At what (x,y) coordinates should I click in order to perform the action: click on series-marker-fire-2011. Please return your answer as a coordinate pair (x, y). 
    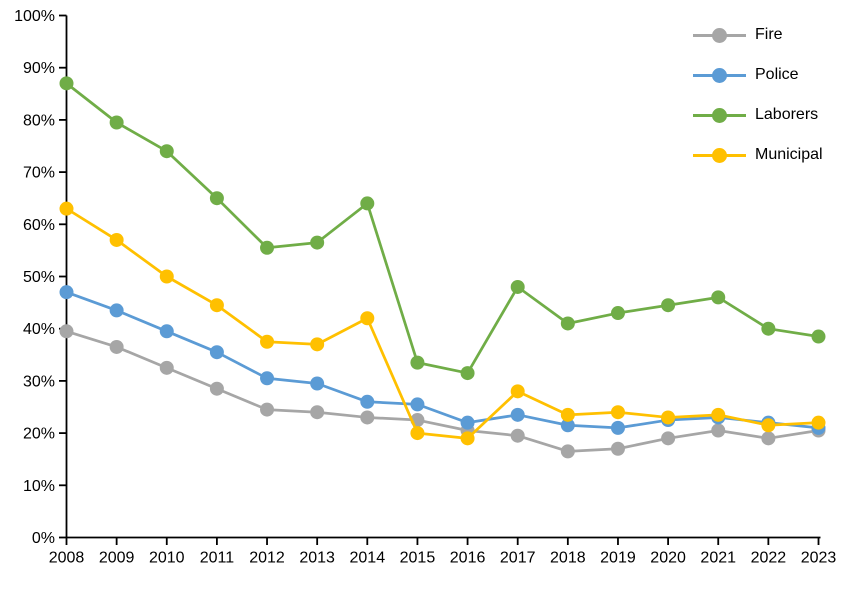
    Looking at the image, I should click on (216, 388).